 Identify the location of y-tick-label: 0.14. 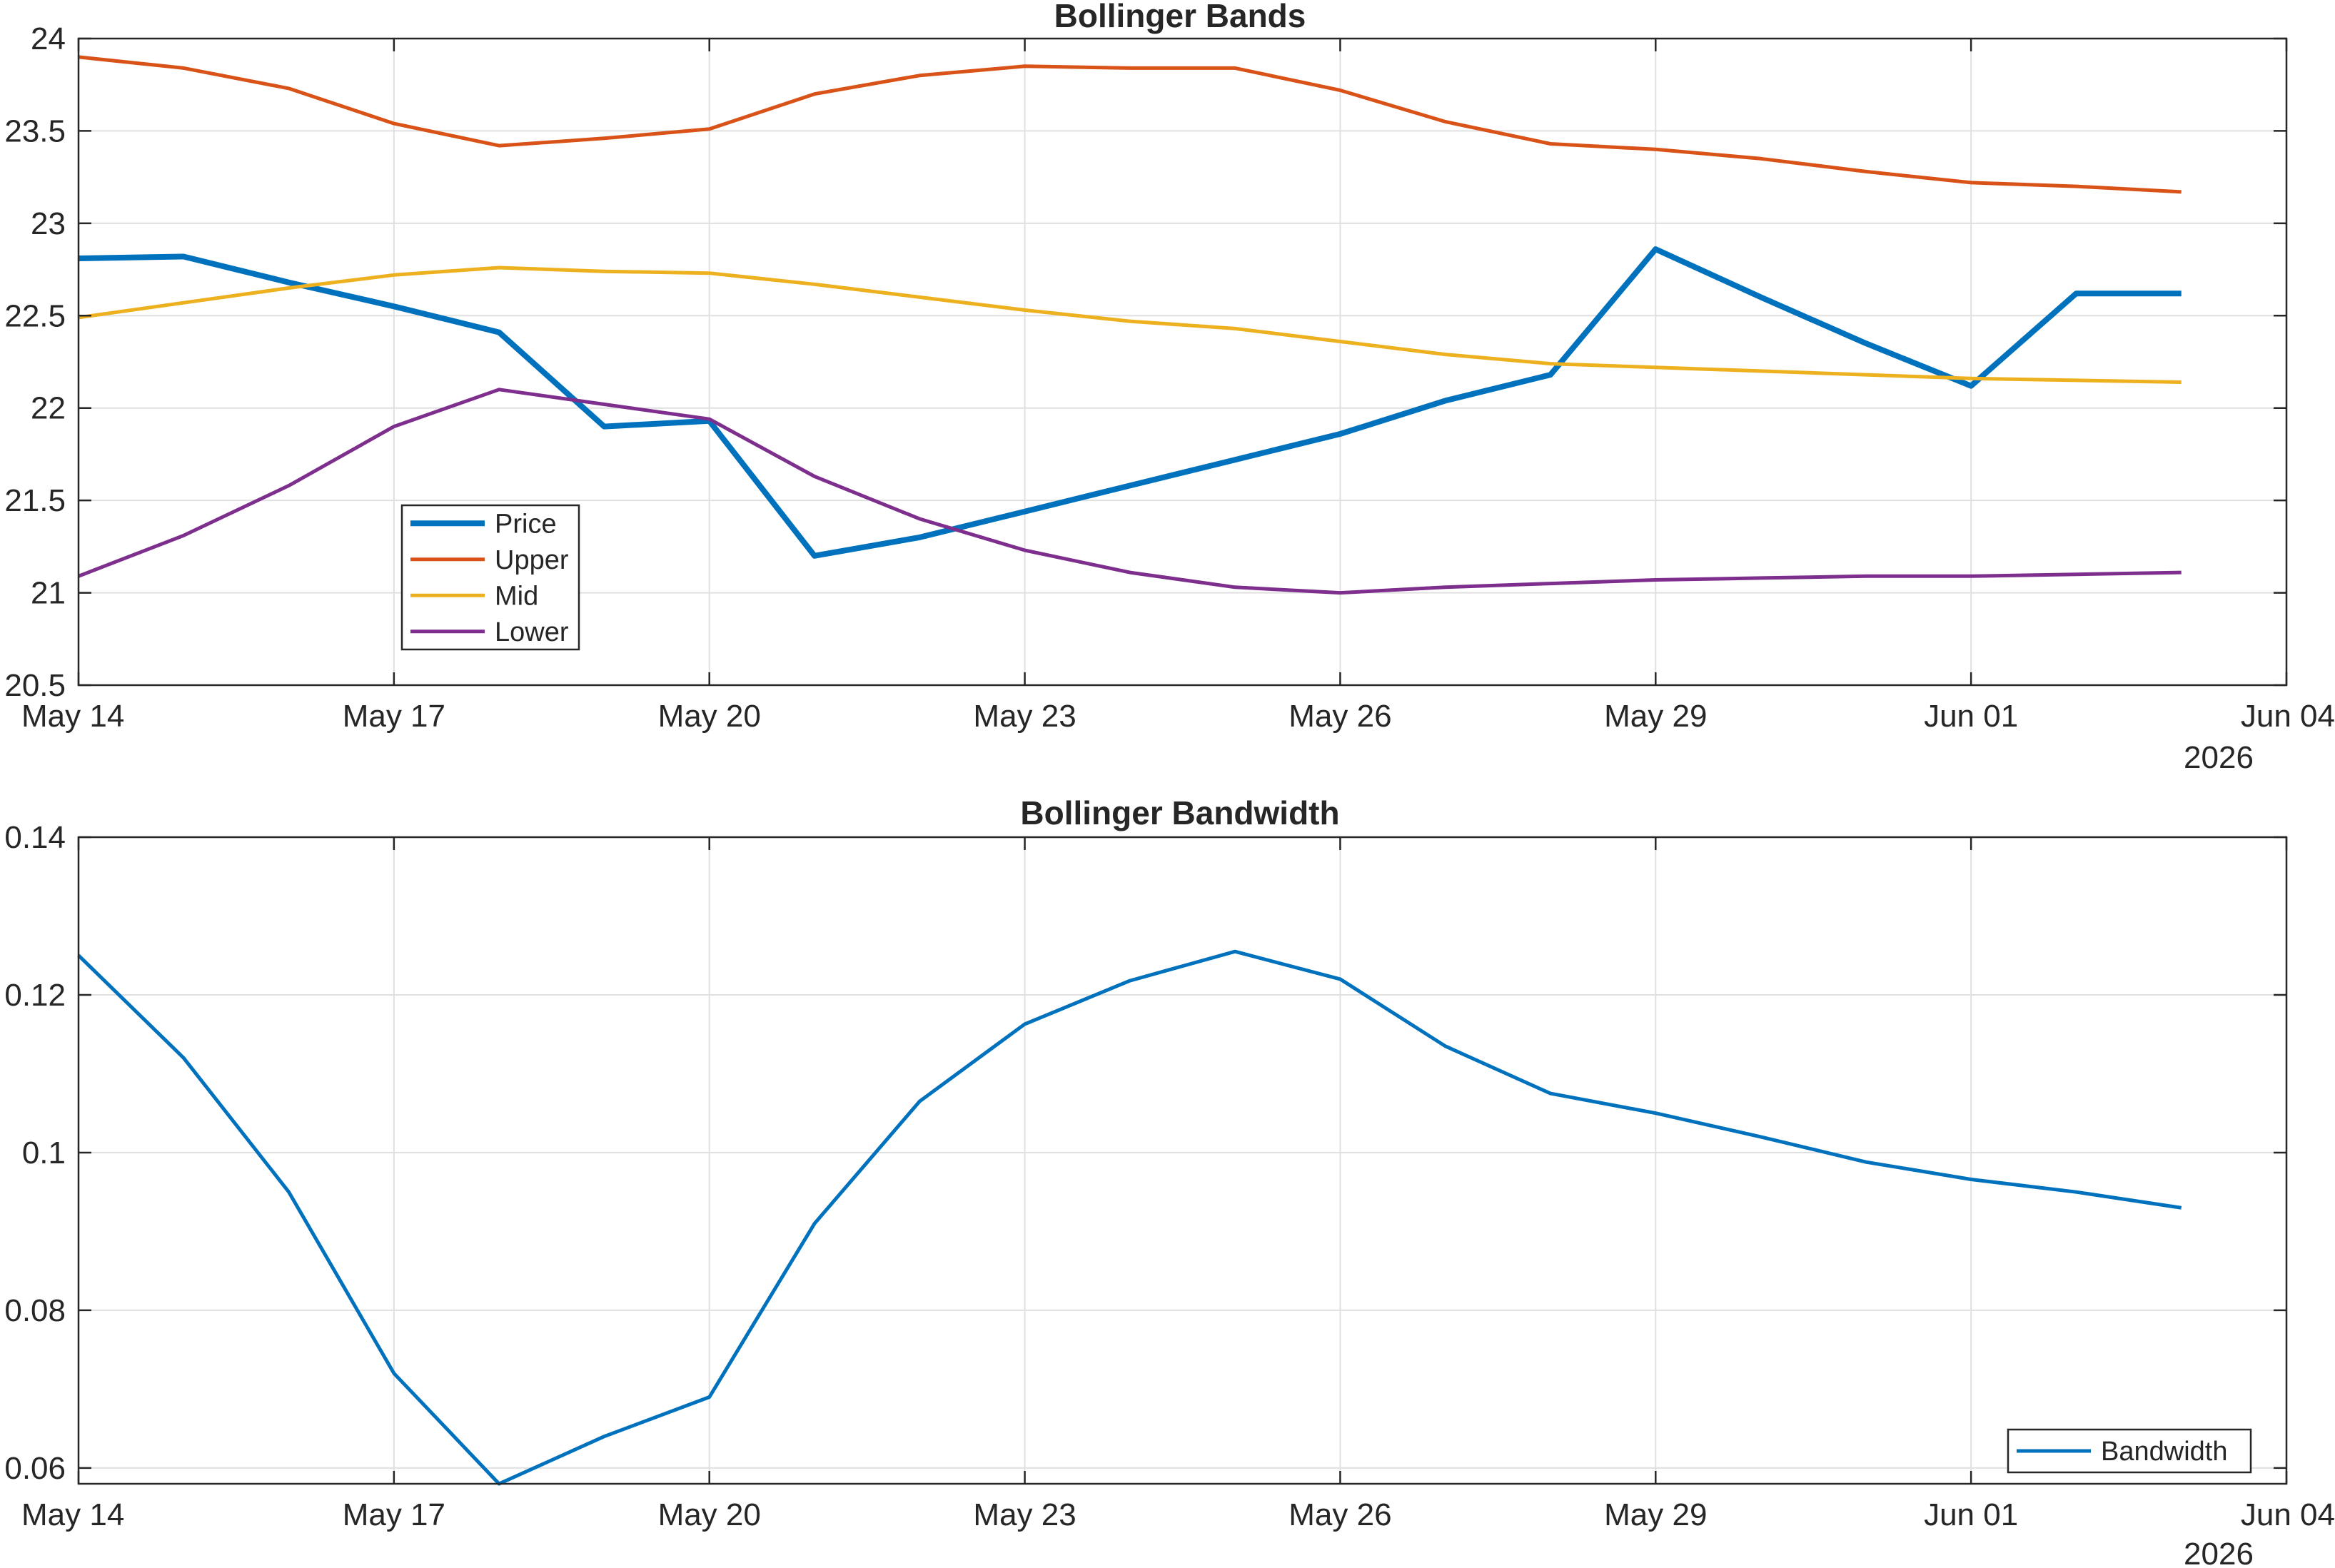
(35, 837).